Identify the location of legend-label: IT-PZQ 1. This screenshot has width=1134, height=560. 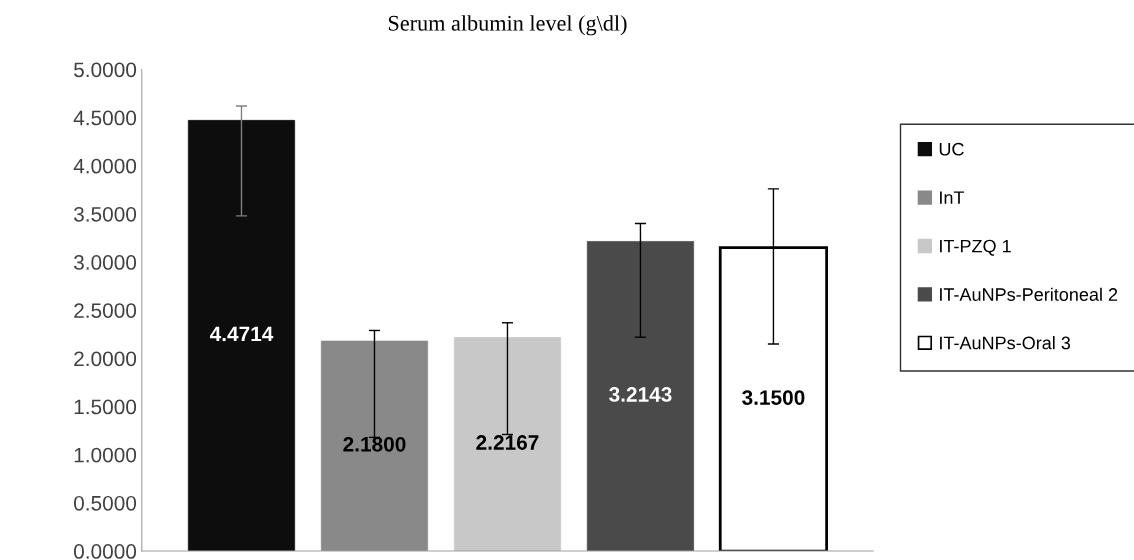
(975, 247).